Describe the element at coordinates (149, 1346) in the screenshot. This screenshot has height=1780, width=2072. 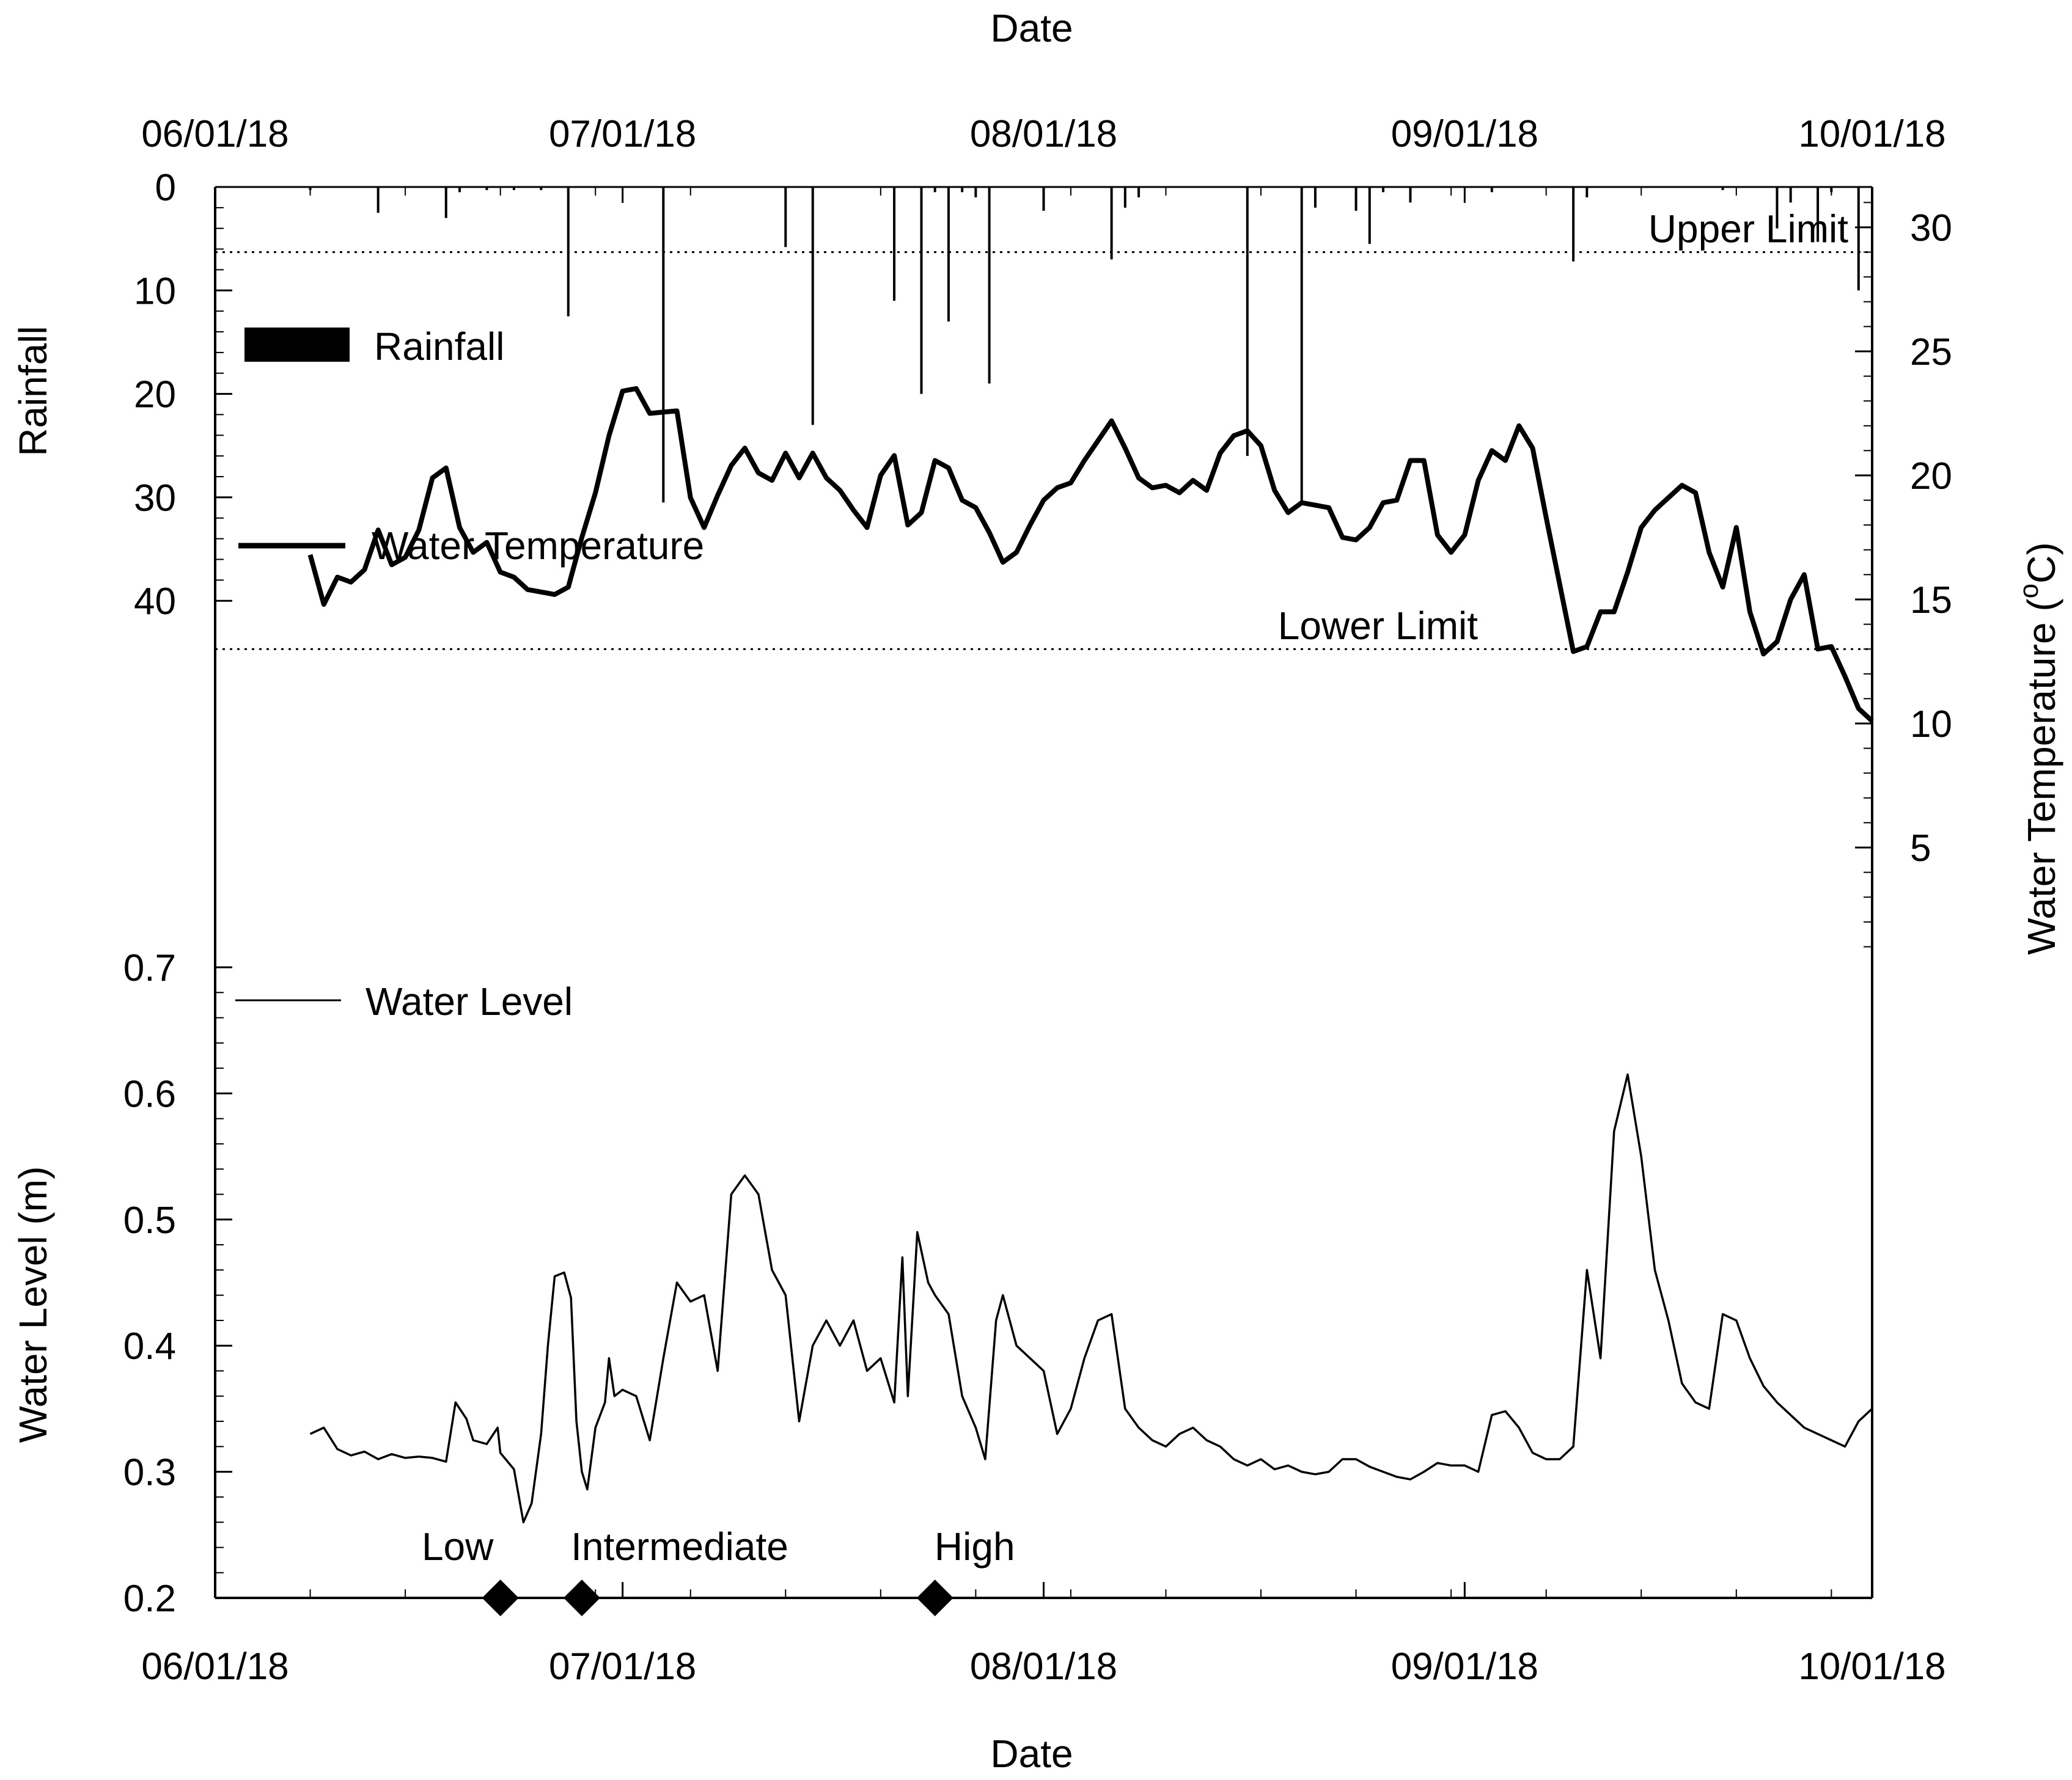
I see `water-level-tick-label: 0.4` at that location.